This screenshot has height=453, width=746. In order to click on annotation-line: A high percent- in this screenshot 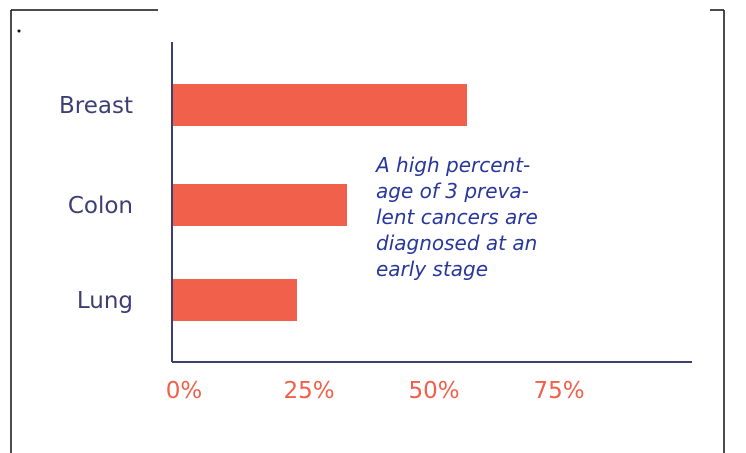, I will do `click(453, 165)`.